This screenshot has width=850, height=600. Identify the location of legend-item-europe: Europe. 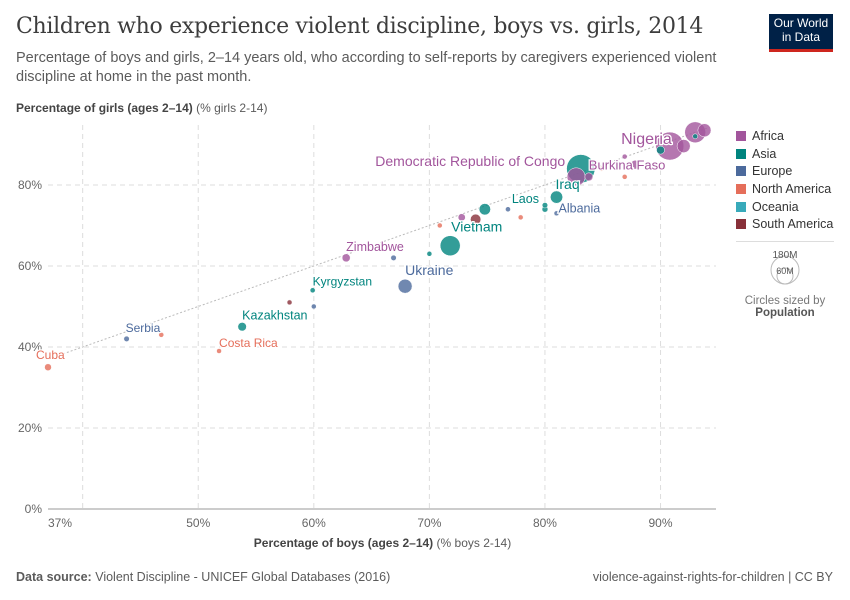
(784, 171).